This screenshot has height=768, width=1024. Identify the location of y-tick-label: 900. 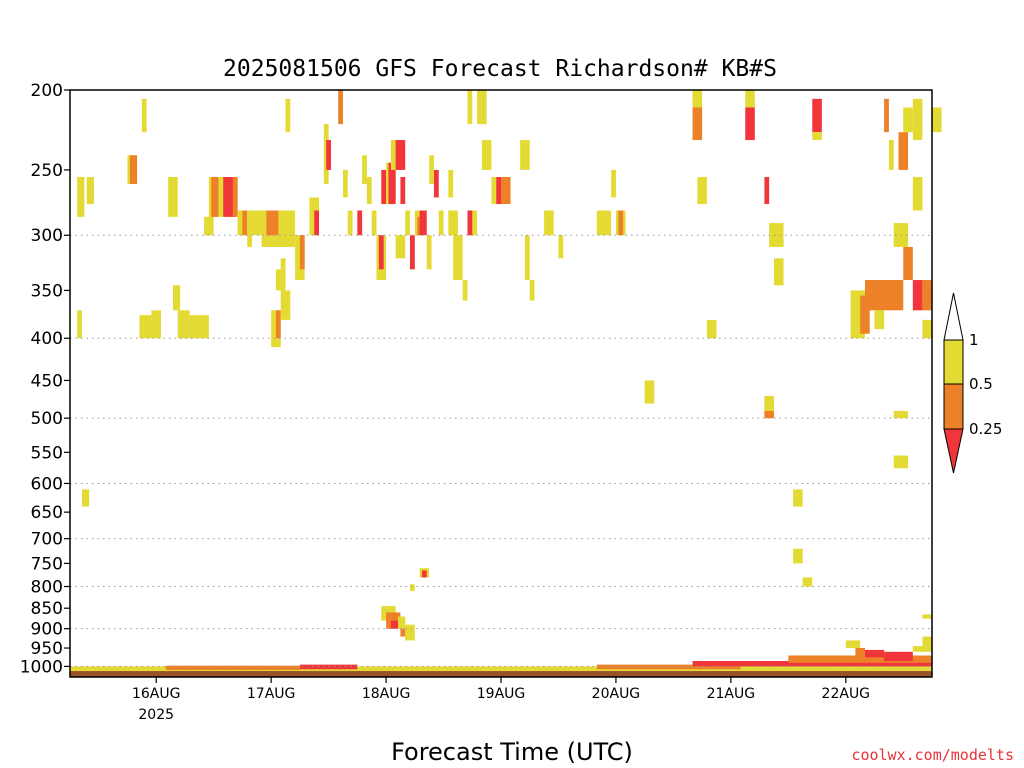
(47, 630).